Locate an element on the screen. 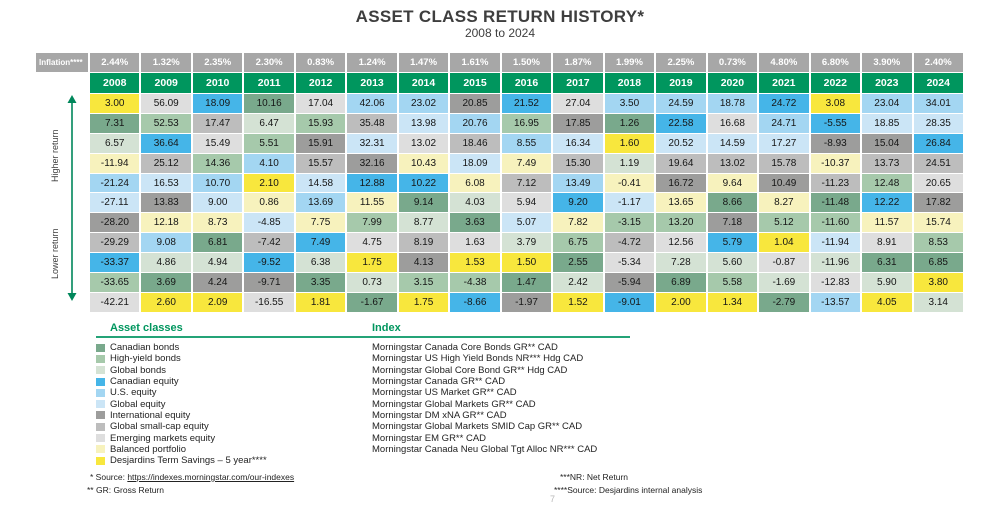 The image size is (1000, 506). legend-label: Global equity is located at coordinates (138, 404).